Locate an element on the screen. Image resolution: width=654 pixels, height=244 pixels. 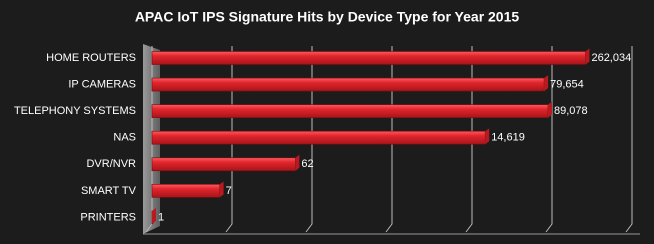
value-label: 262,034 is located at coordinates (611, 58).